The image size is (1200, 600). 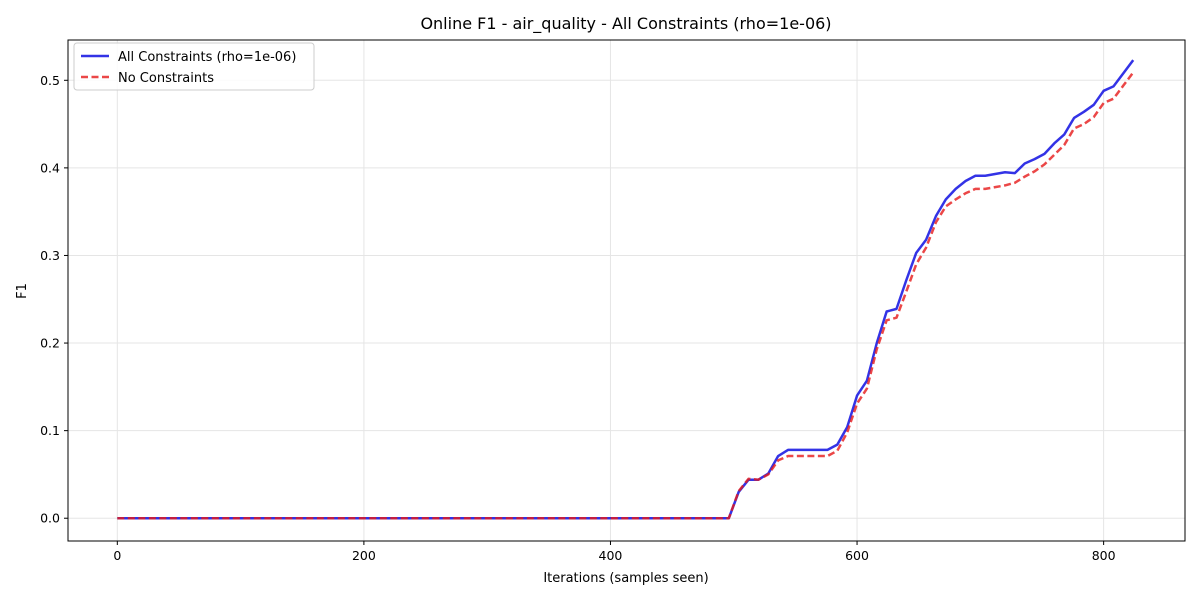 I want to click on x-tick-label: 800, so click(x=1104, y=555).